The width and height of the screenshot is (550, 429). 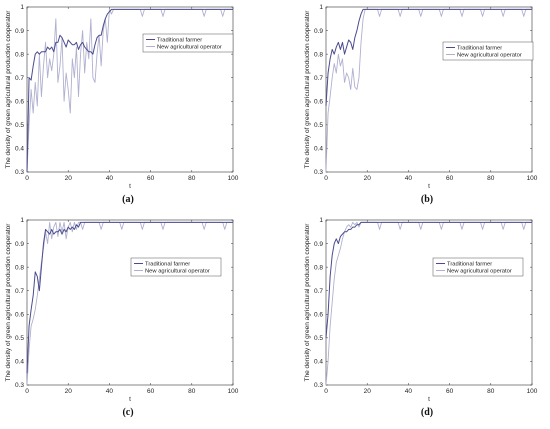 I want to click on panel-label: (c), so click(x=127, y=412).